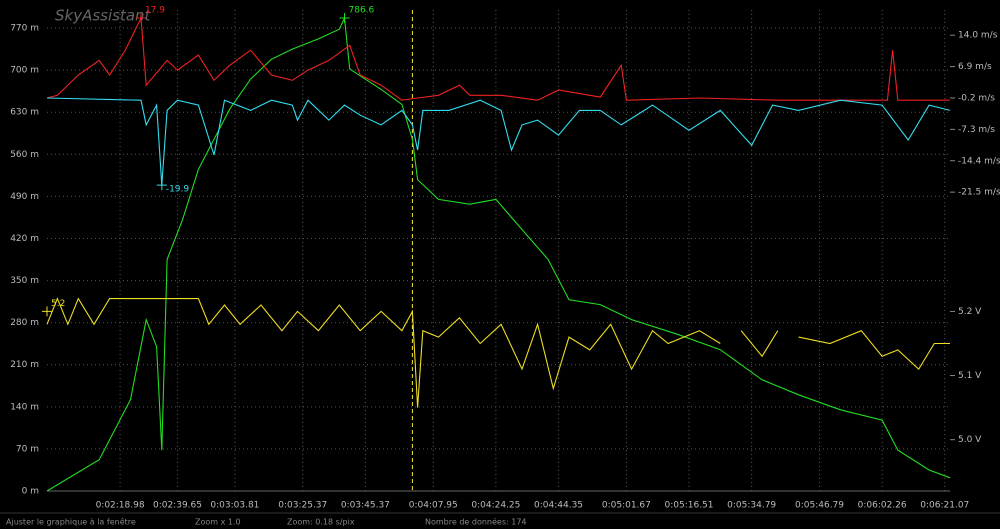  What do you see at coordinates (819, 506) in the screenshot?
I see `x-tick-label: 0:05:46.79` at bounding box center [819, 506].